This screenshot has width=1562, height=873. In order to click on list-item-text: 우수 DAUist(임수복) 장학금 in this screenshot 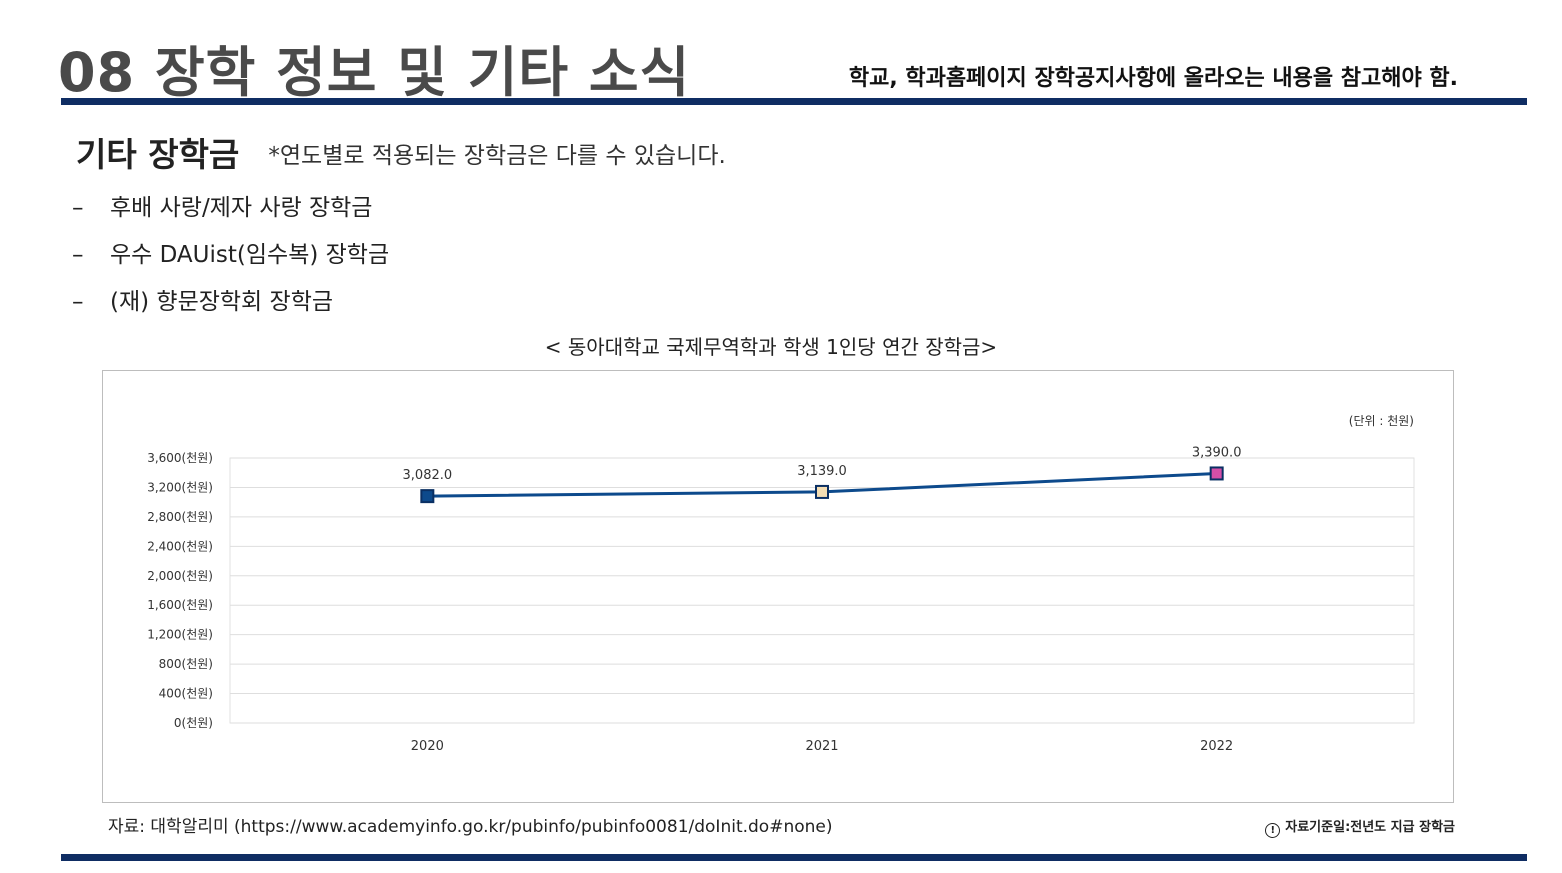, I will do `click(250, 255)`.